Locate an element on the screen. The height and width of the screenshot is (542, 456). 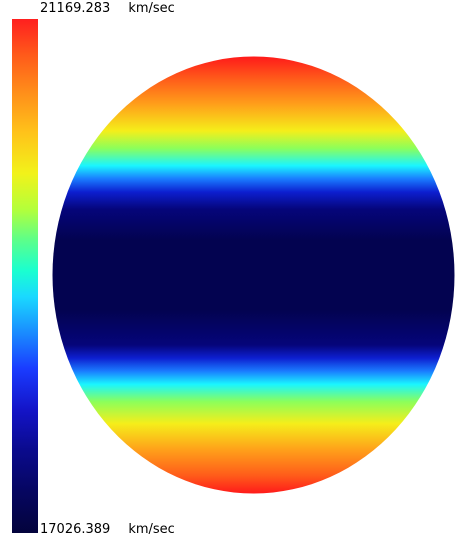
colorbar is located at coordinates (25, 276).